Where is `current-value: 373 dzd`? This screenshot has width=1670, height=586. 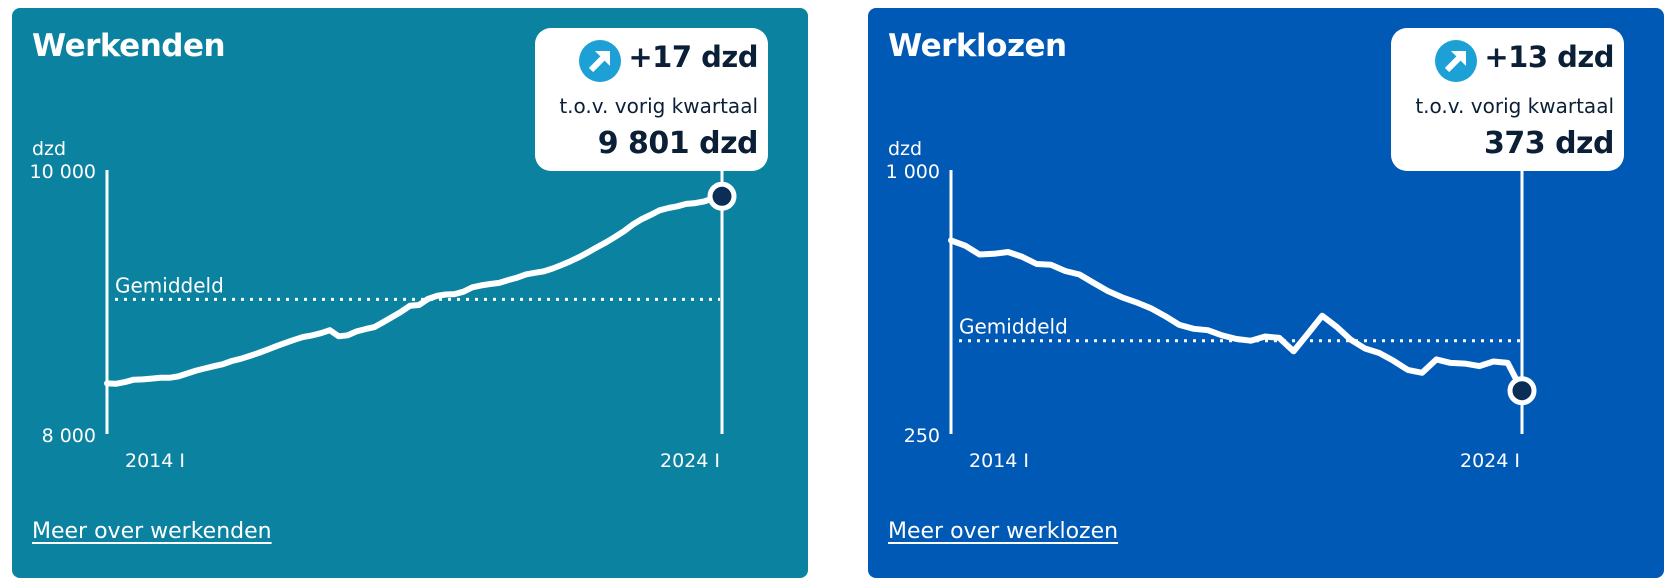 current-value: 373 dzd is located at coordinates (1549, 143).